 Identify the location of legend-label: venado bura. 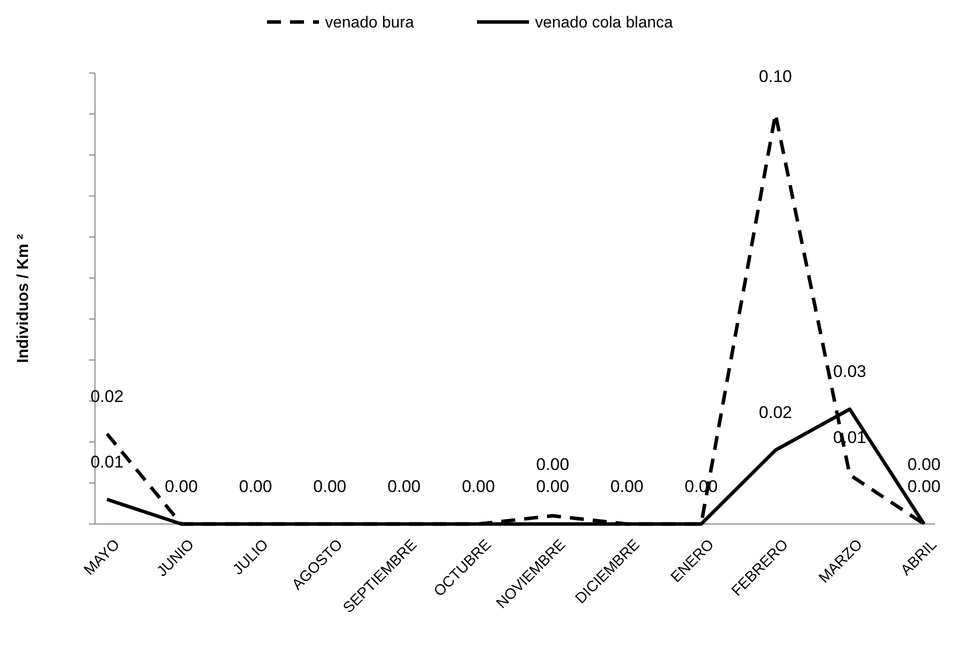
(369, 23).